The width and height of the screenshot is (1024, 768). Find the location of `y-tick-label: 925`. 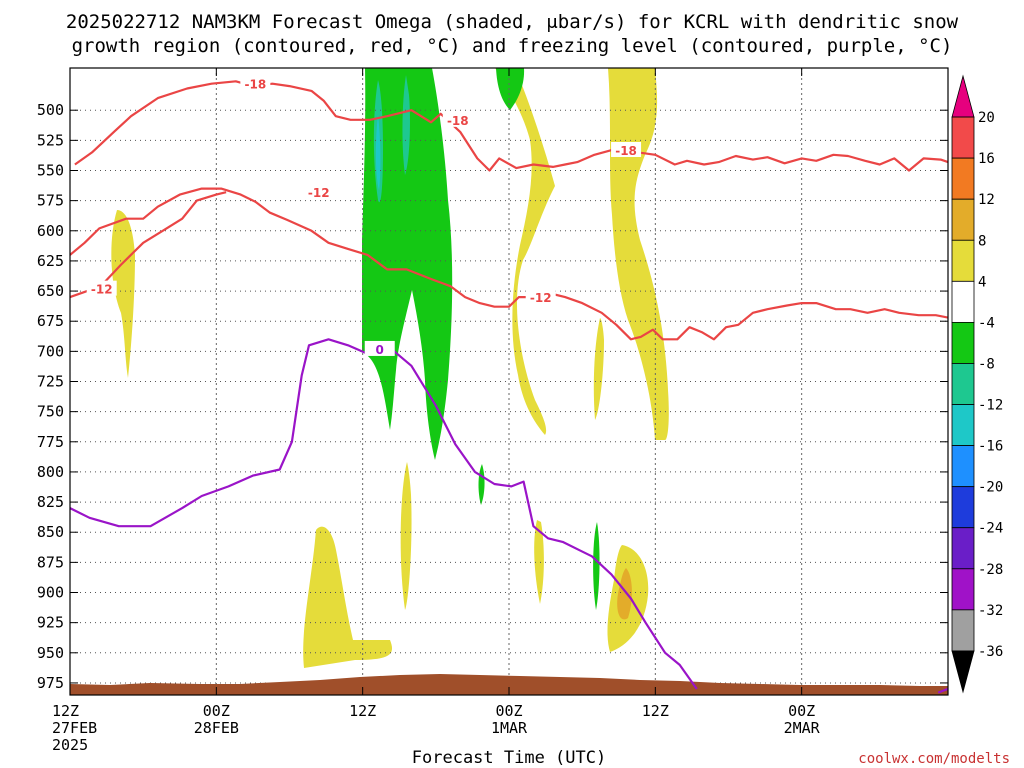

y-tick-label: 925 is located at coordinates (50, 623).